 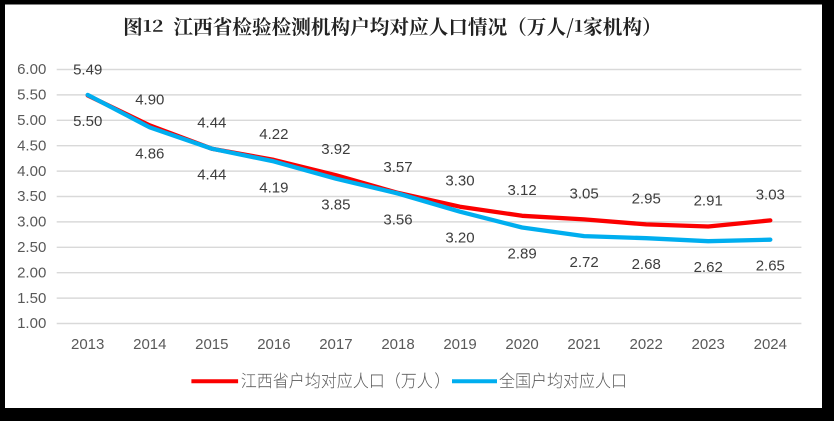 I want to click on svg-text: 5.00, so click(x=31, y=120).